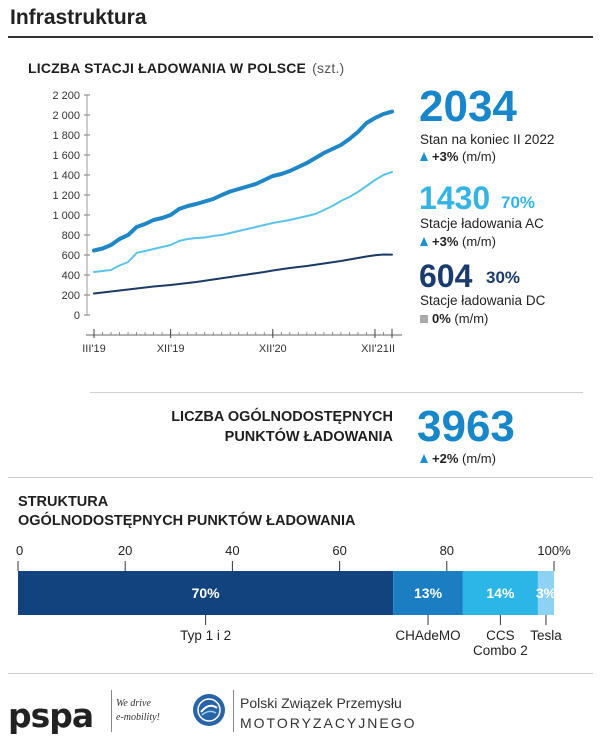  Describe the element at coordinates (441, 318) in the screenshot. I see `kpi-dc-change-value: 0%` at that location.